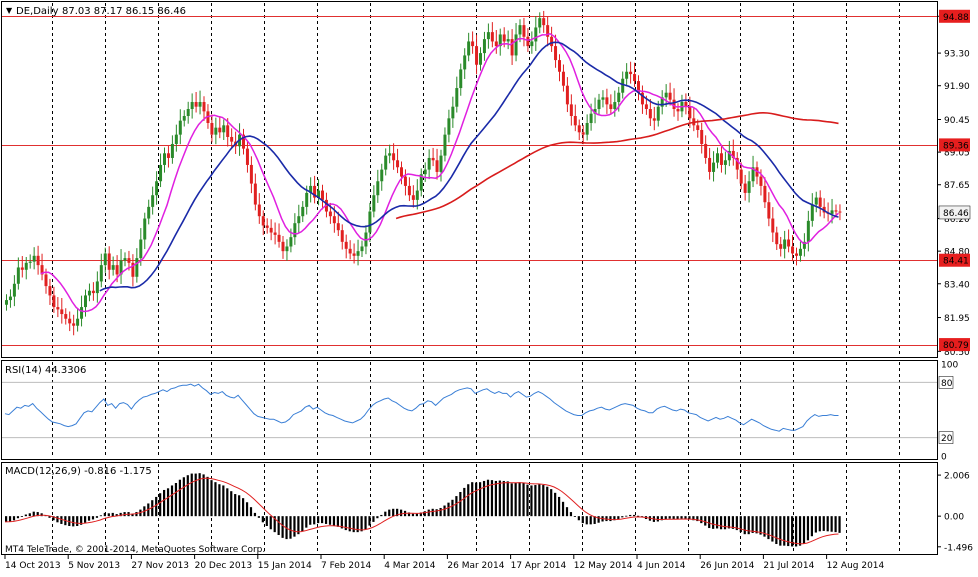  What do you see at coordinates (124, 11) in the screenshot?
I see `ohlc-values: 87.03 87.17 86.15 86.46` at bounding box center [124, 11].